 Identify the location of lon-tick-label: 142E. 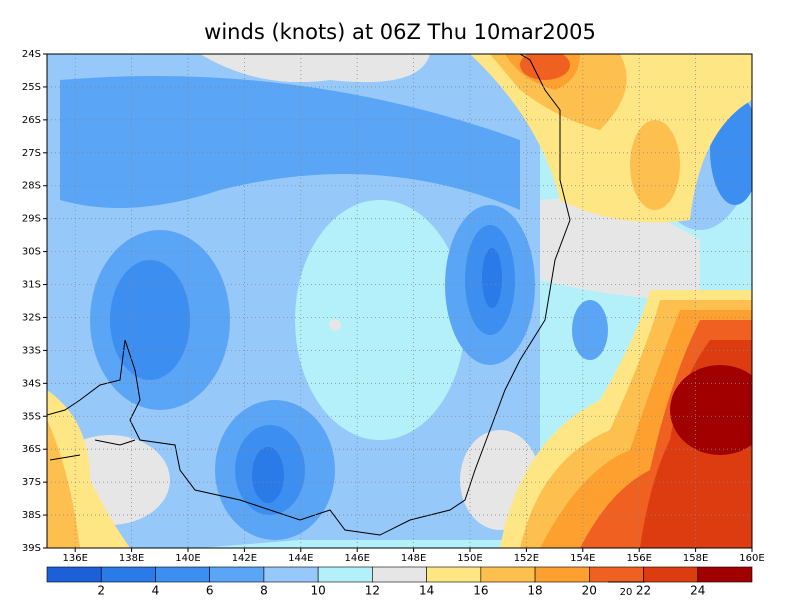
(244, 558).